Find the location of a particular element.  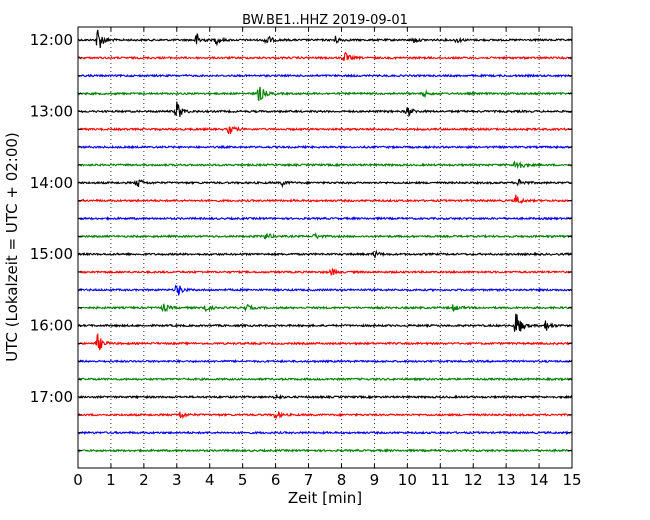

trace-14:00 is located at coordinates (325, 183).